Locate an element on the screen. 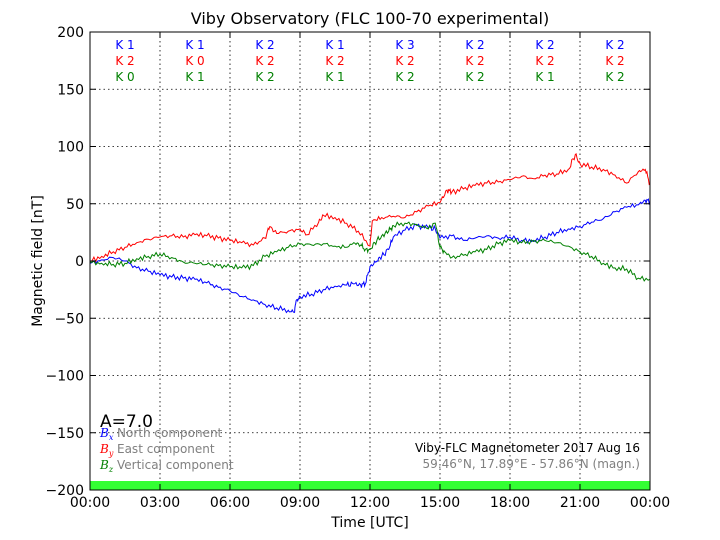  k-index-value: K 3 is located at coordinates (404, 45).